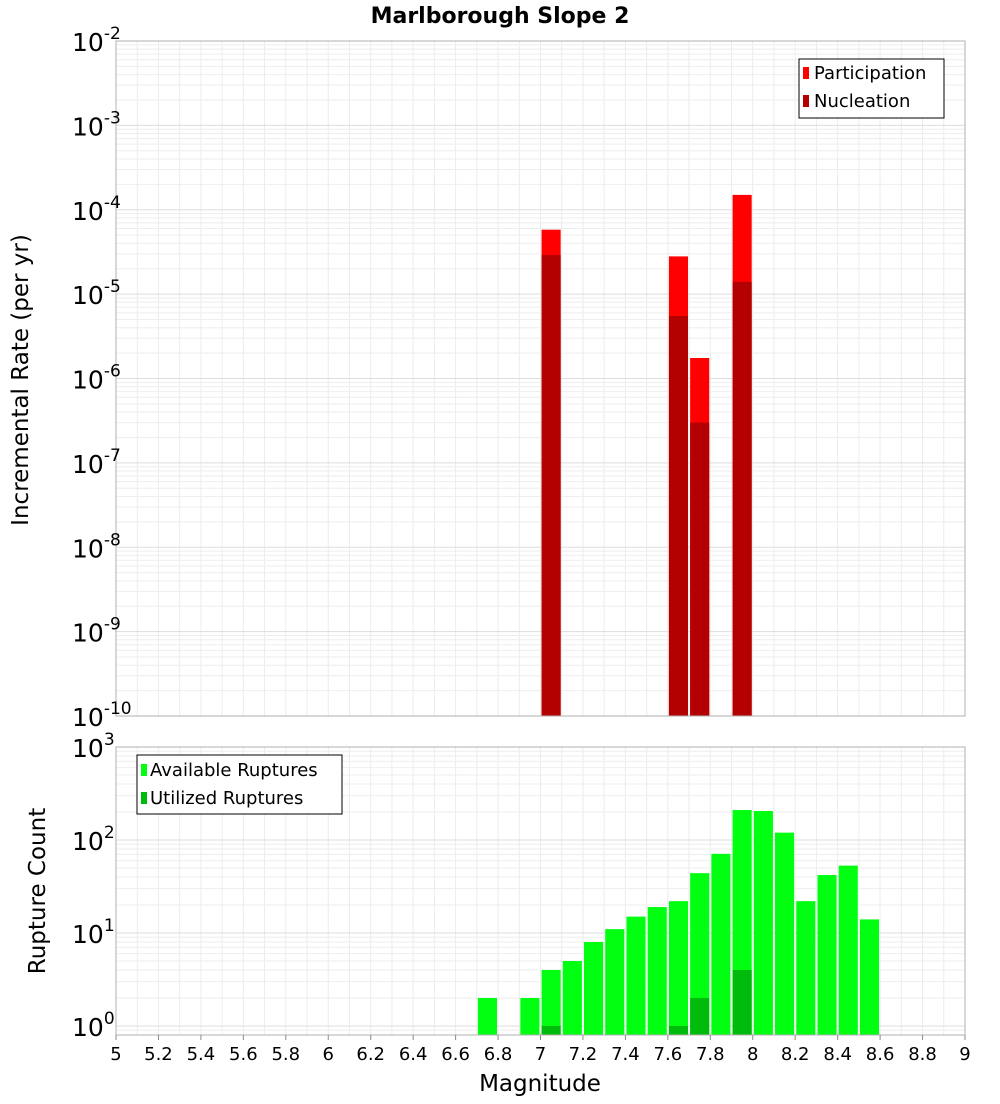 The image size is (1000, 1104). Describe the element at coordinates (115, 1054) in the screenshot. I see `x-tick-label-0: 5` at that location.